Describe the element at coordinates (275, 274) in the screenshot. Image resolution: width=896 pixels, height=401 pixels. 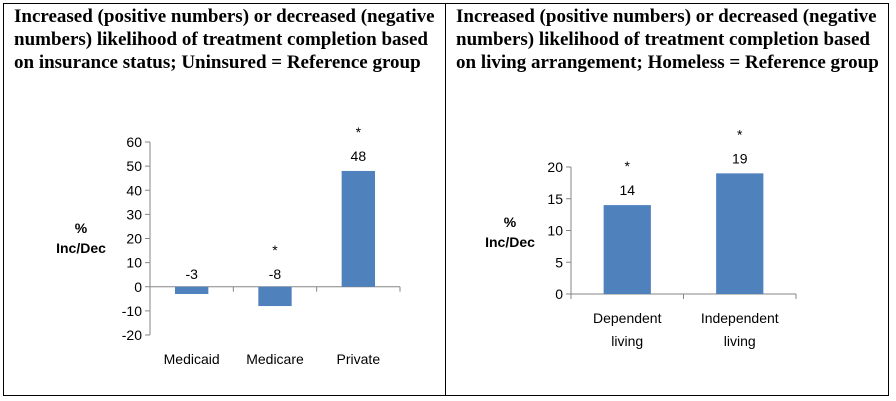
I see `data-label: -8` at that location.